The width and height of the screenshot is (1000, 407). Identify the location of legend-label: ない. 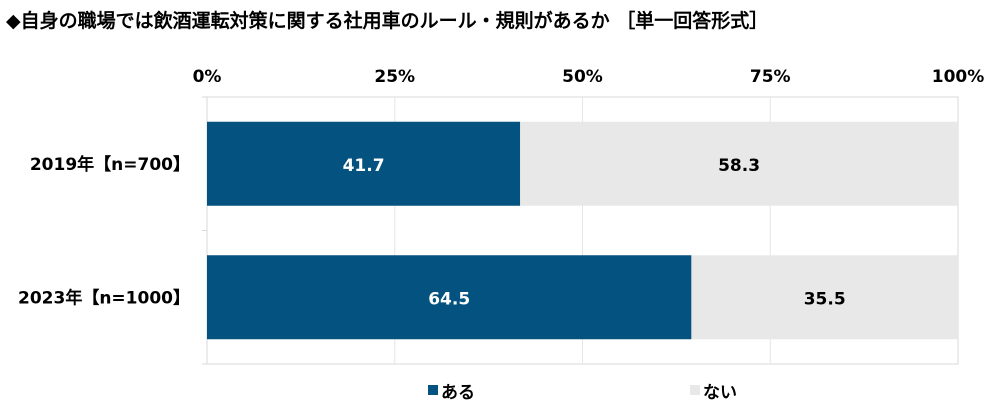
(720, 393).